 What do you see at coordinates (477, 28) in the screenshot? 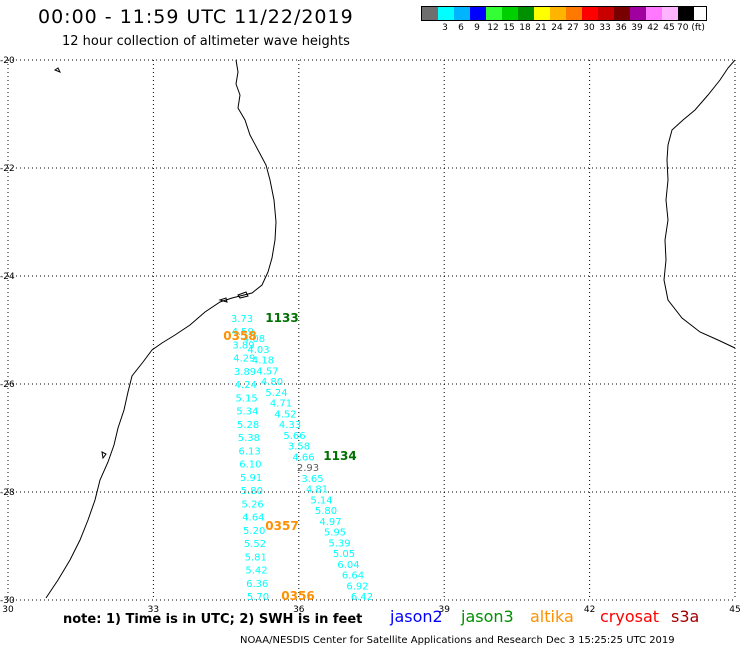
I see `scale-label: 9` at bounding box center [477, 28].